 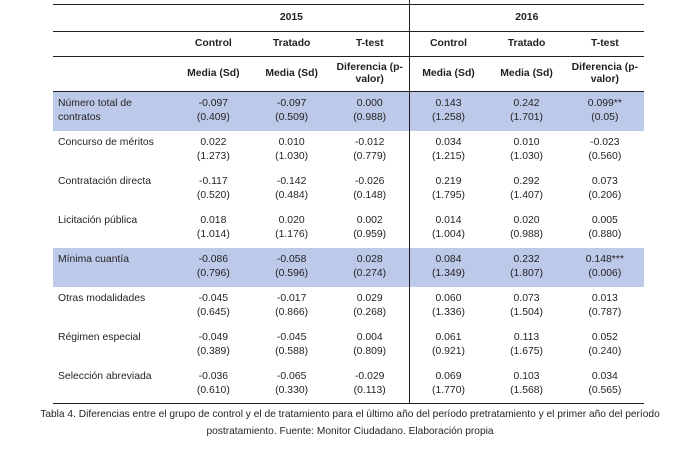 I want to click on cell-value: -0.049, so click(x=213, y=337).